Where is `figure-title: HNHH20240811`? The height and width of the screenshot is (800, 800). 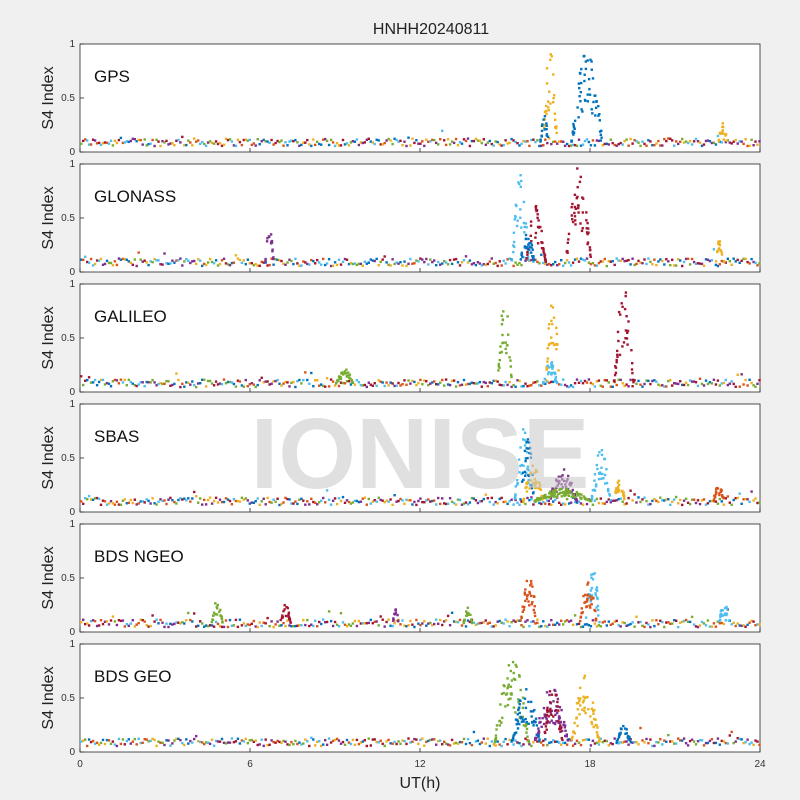
figure-title: HNHH20240811 is located at coordinates (431, 29).